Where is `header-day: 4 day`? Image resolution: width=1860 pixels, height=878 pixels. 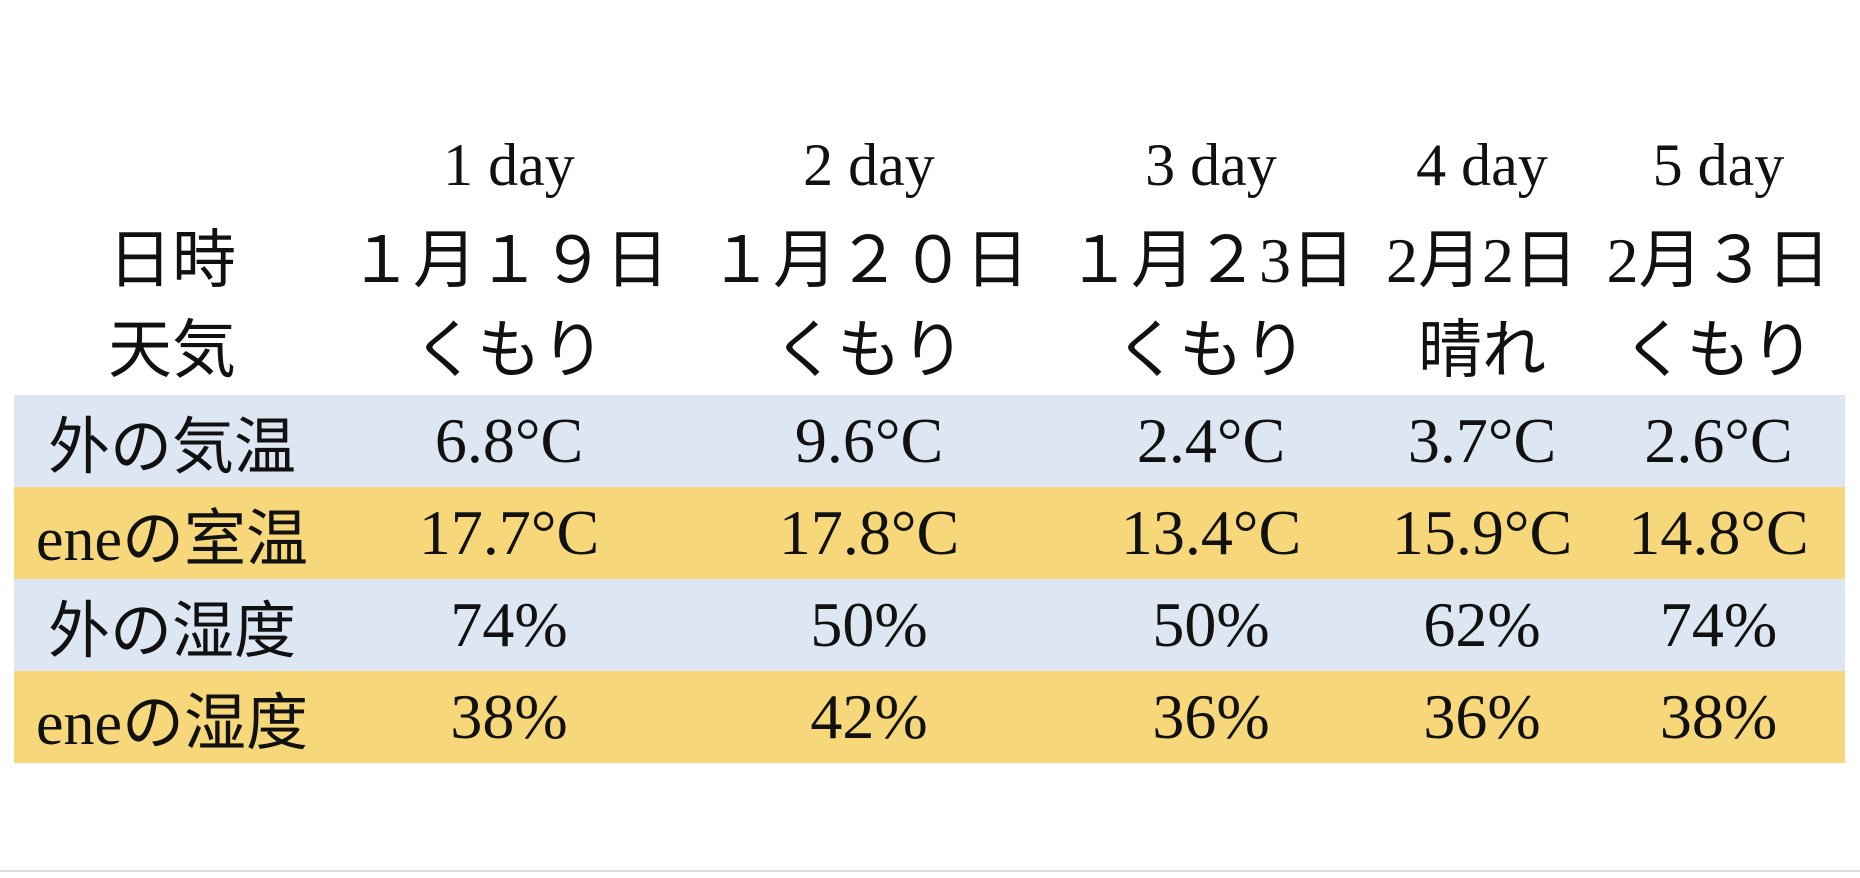
header-day: 4 day is located at coordinates (1482, 164).